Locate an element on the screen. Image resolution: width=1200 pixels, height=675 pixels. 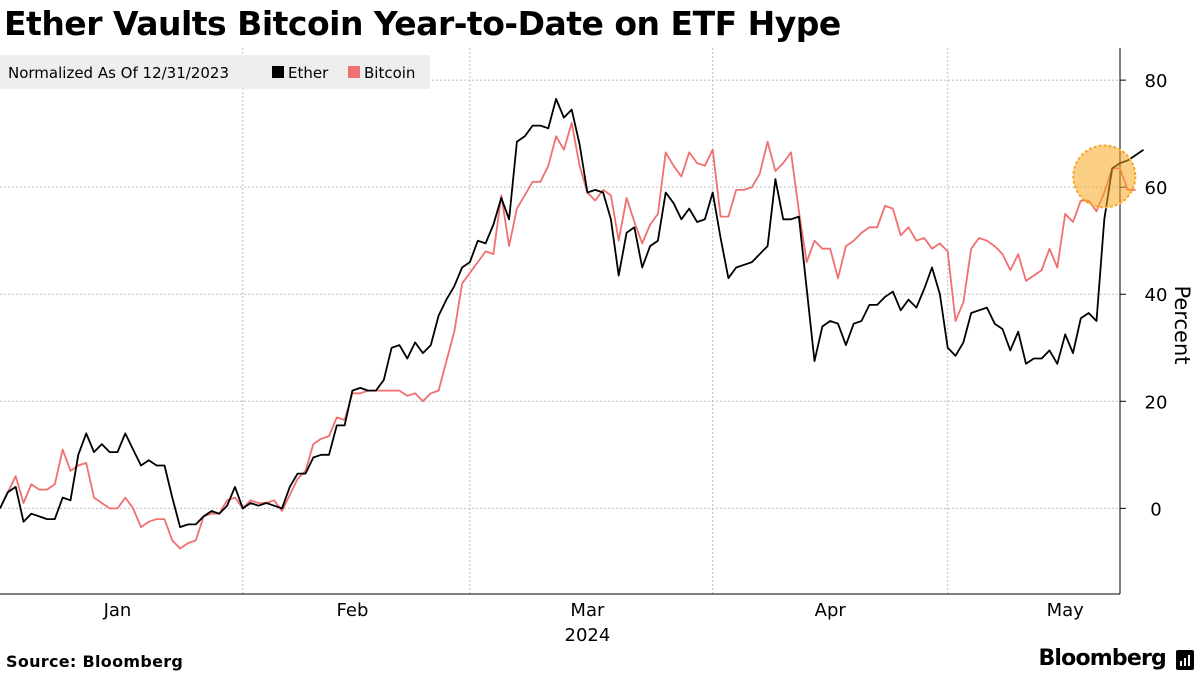
y-tick-label: 0 is located at coordinates (1155, 509).